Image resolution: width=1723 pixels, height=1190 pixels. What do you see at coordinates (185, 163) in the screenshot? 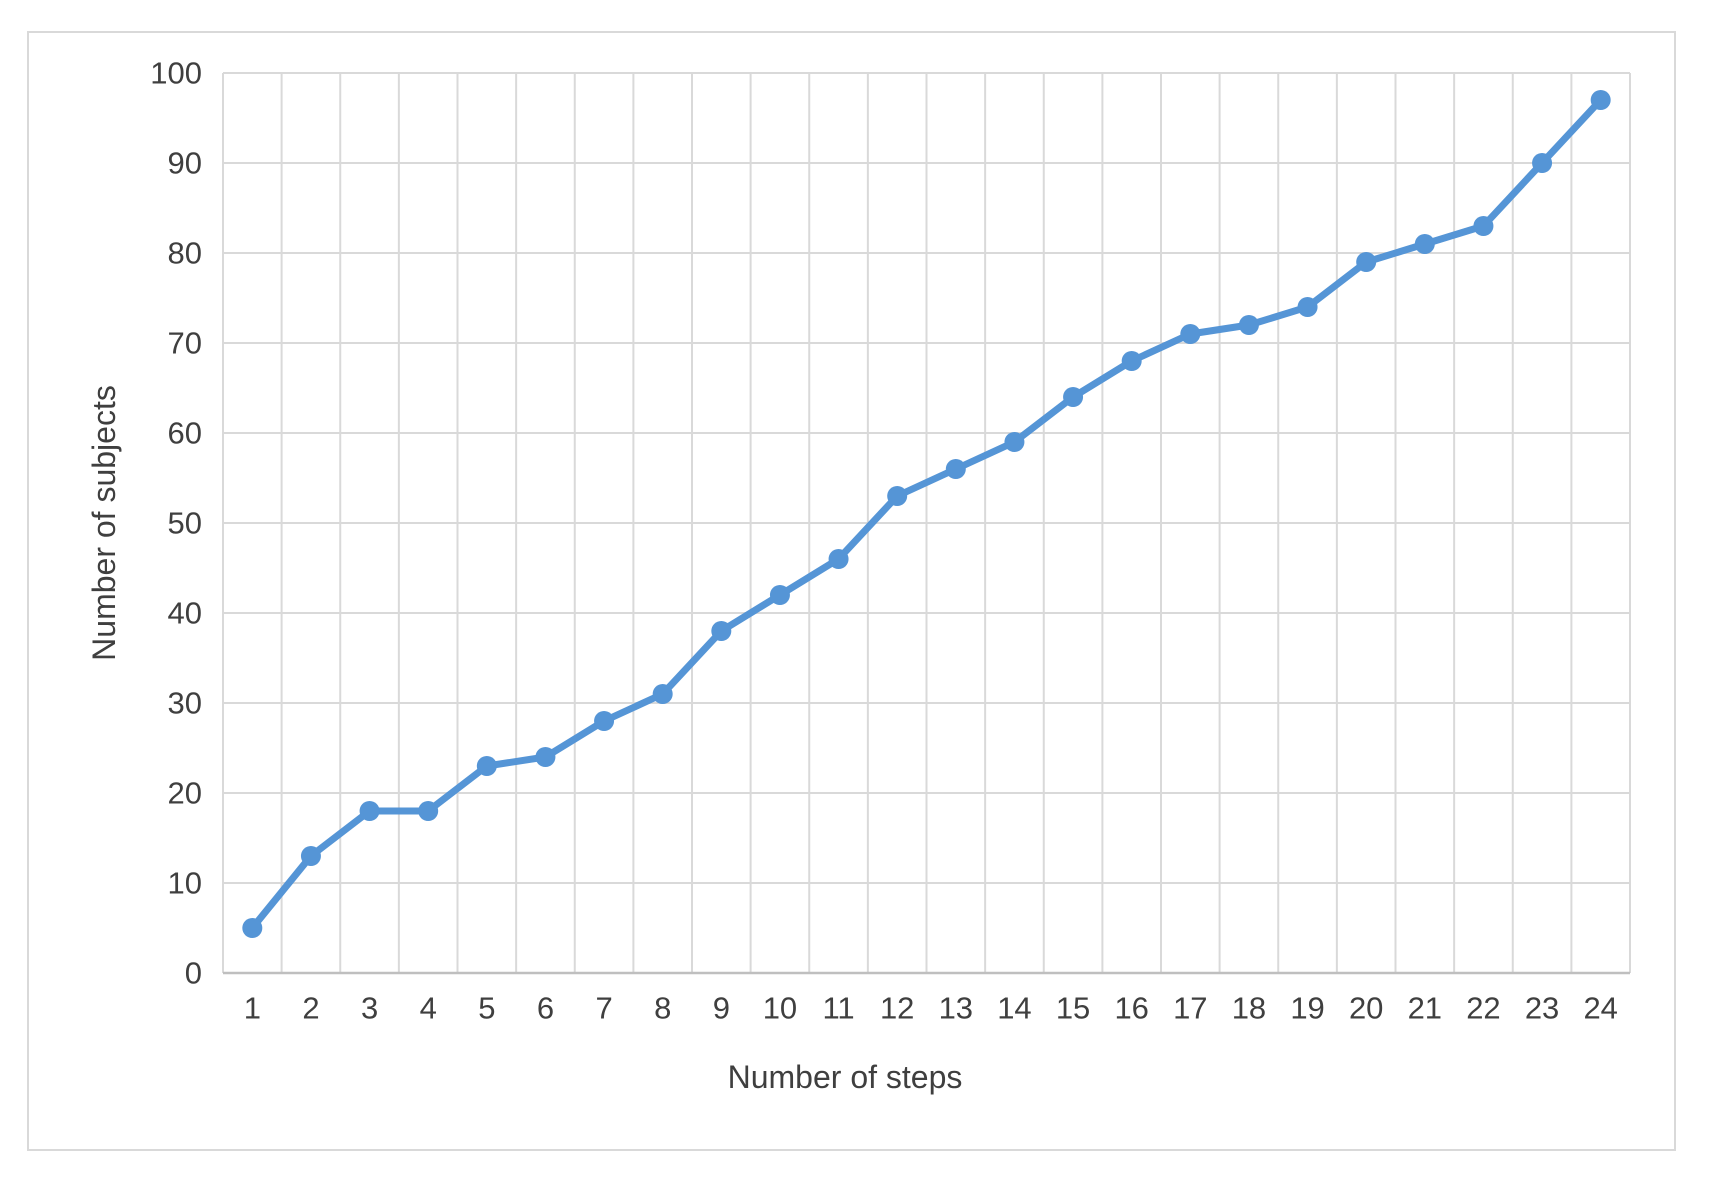
I see `y-tick-label: 90` at bounding box center [185, 163].